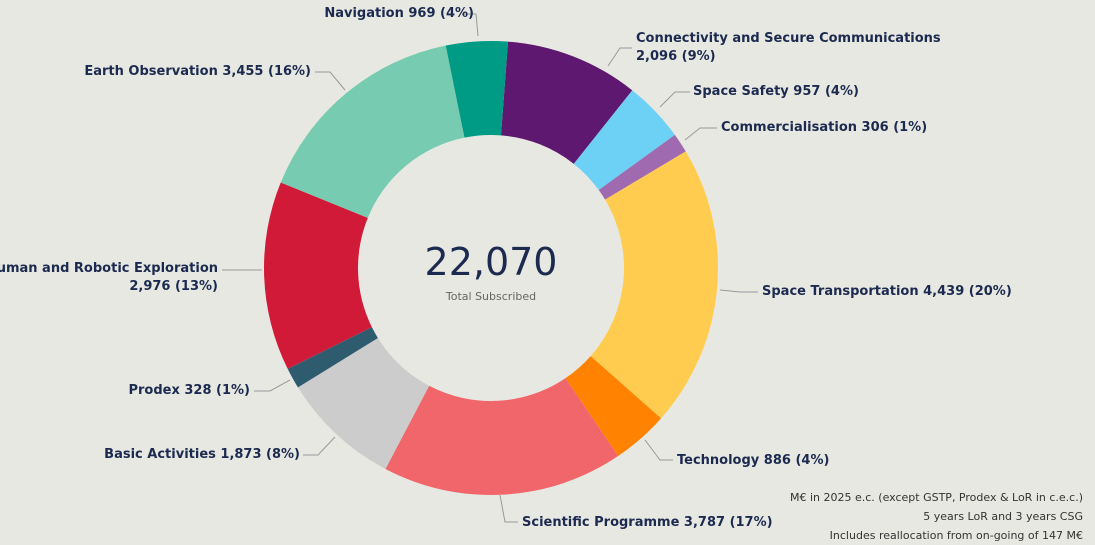  What do you see at coordinates (613, 406) in the screenshot?
I see `donut-slice-technology` at bounding box center [613, 406].